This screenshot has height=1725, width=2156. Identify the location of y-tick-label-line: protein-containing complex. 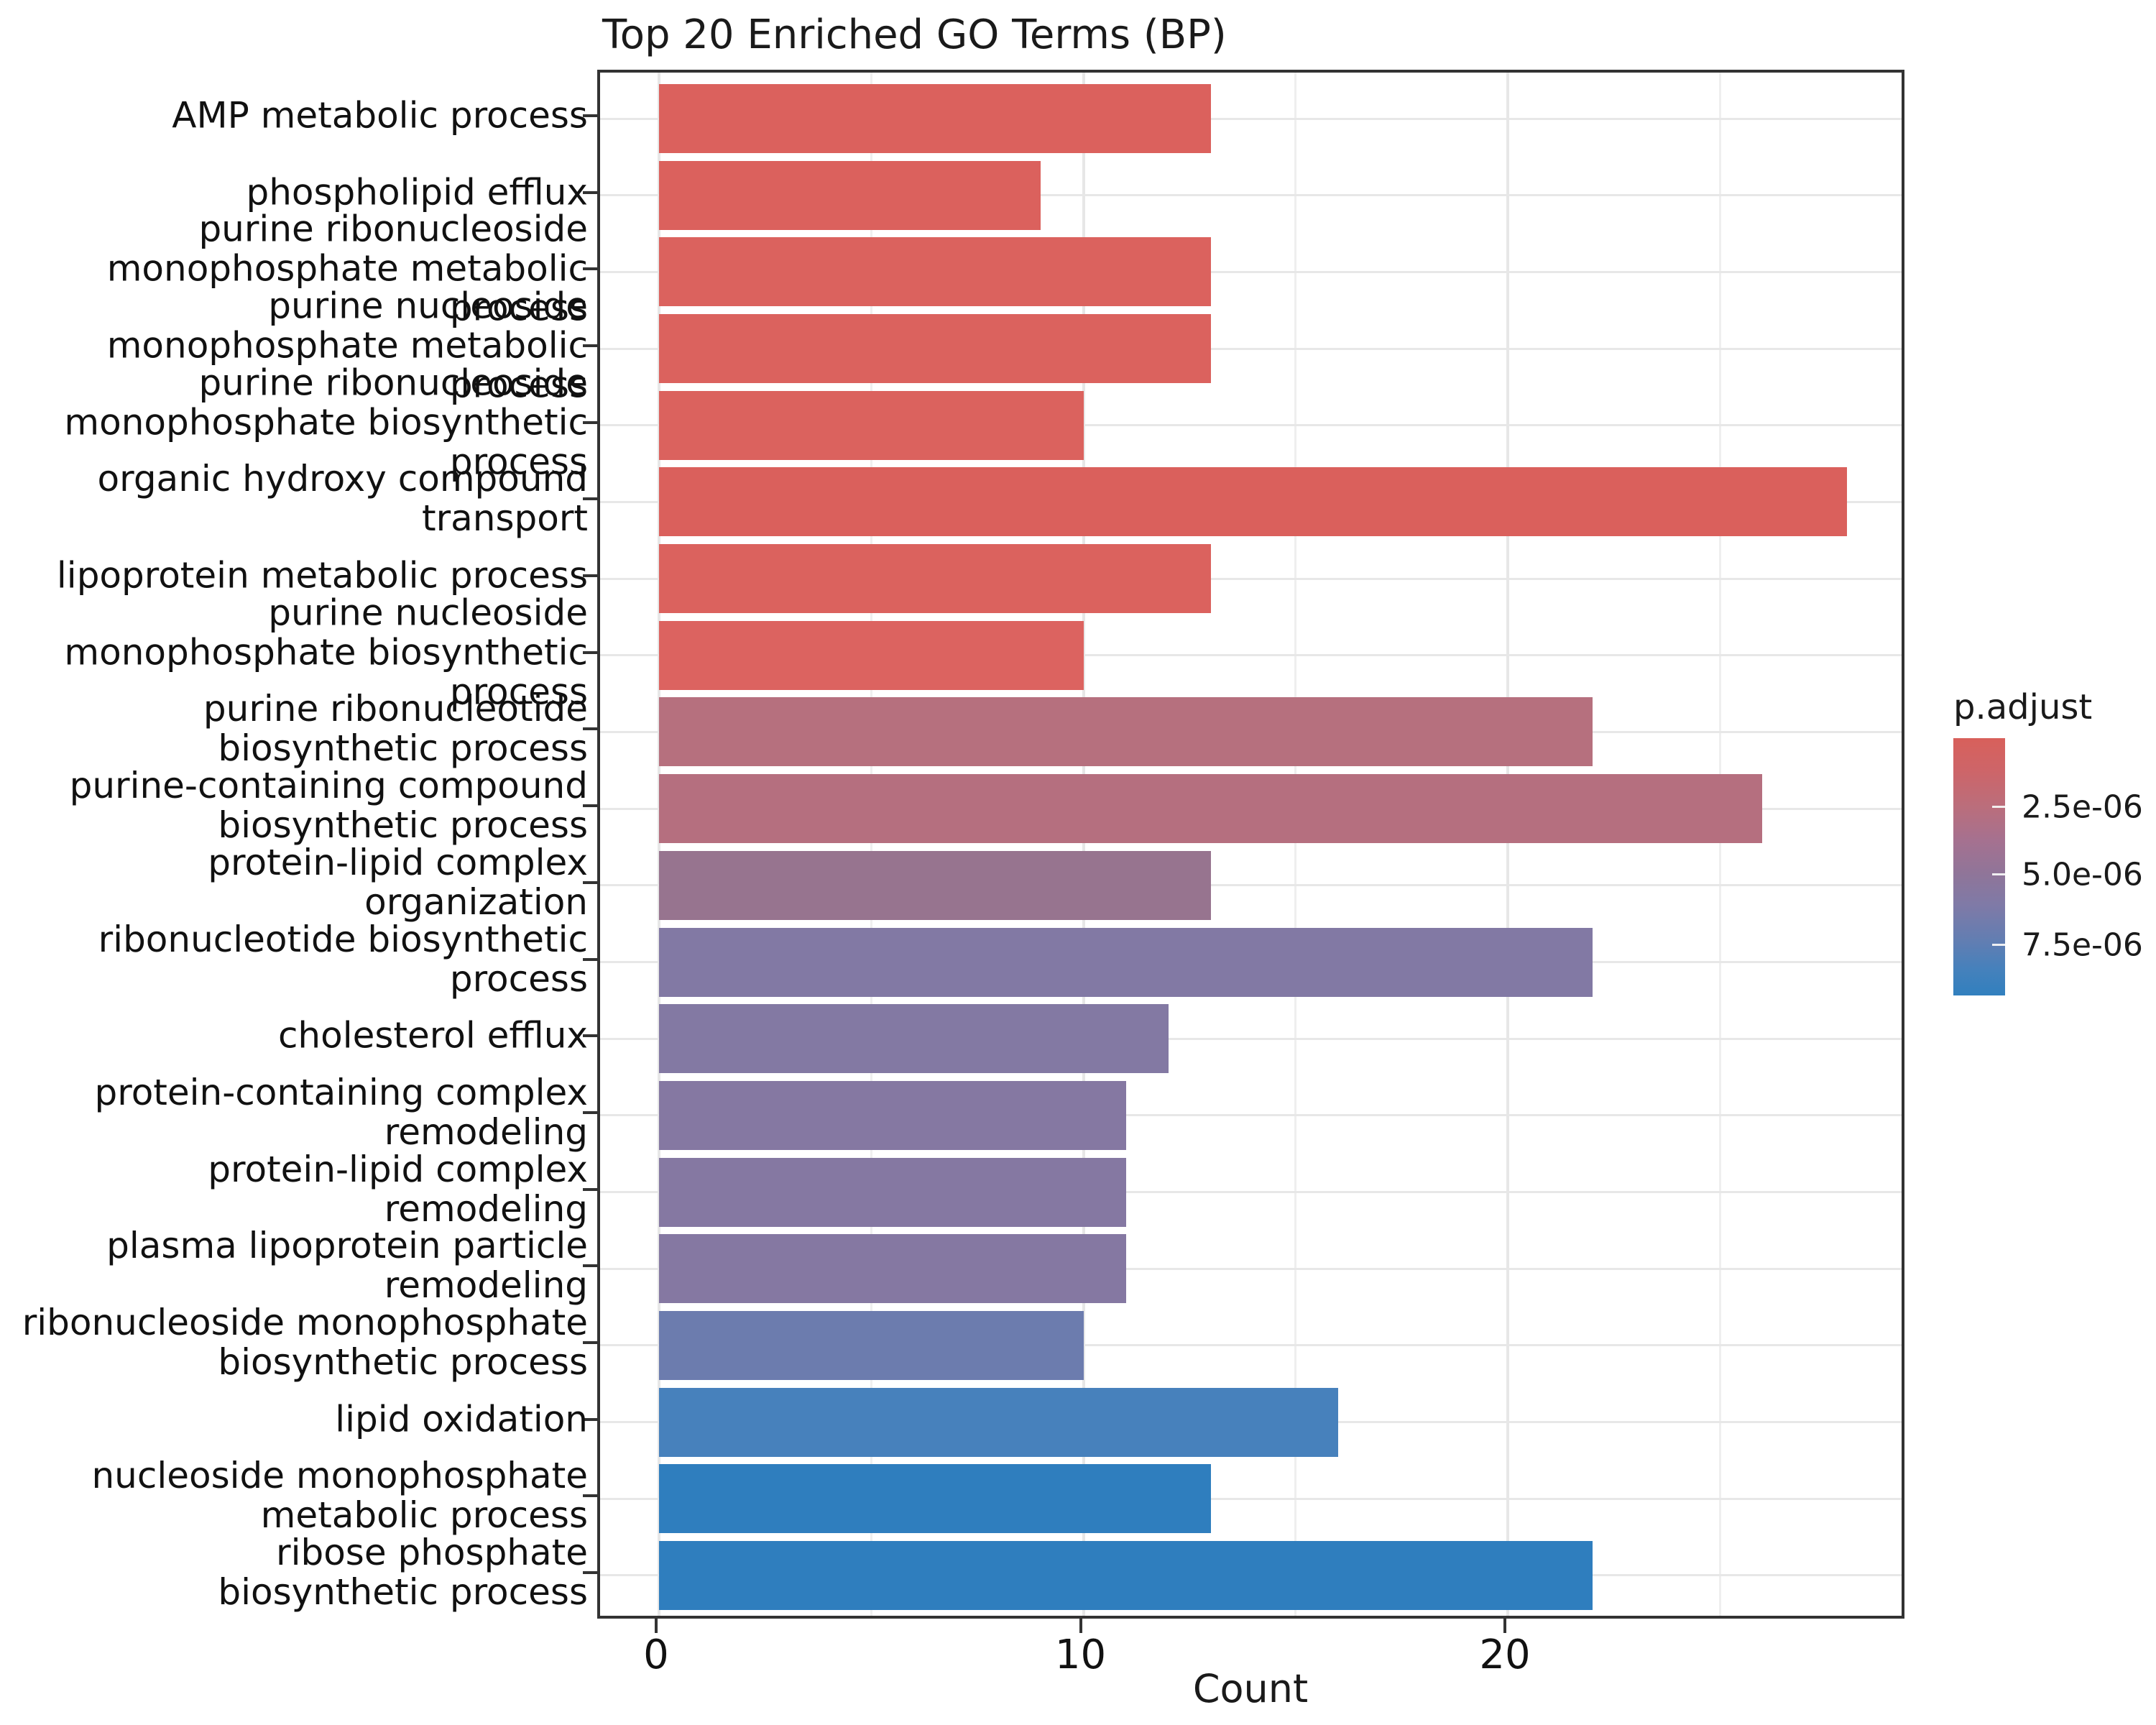
(341, 1092).